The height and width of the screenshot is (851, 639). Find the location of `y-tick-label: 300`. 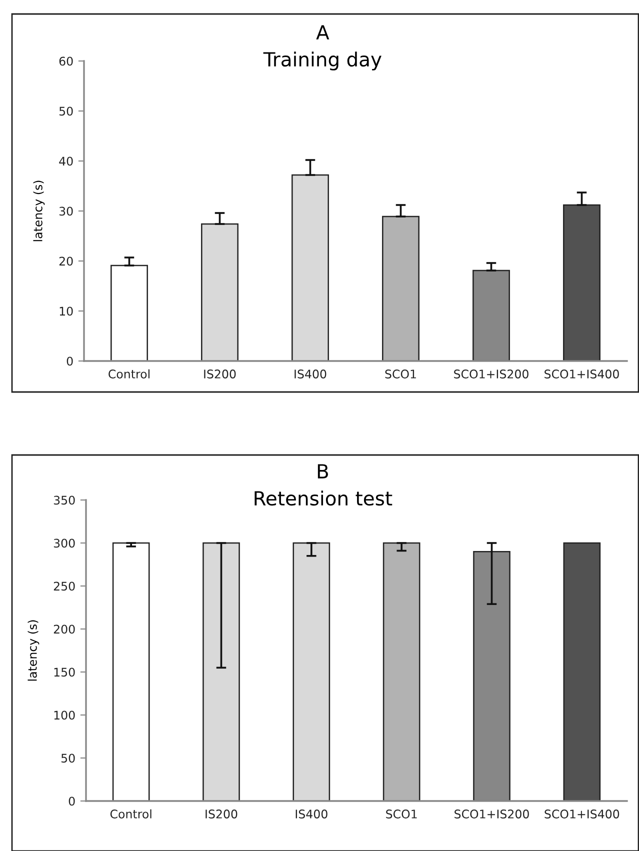

y-tick-label: 300 is located at coordinates (64, 543).